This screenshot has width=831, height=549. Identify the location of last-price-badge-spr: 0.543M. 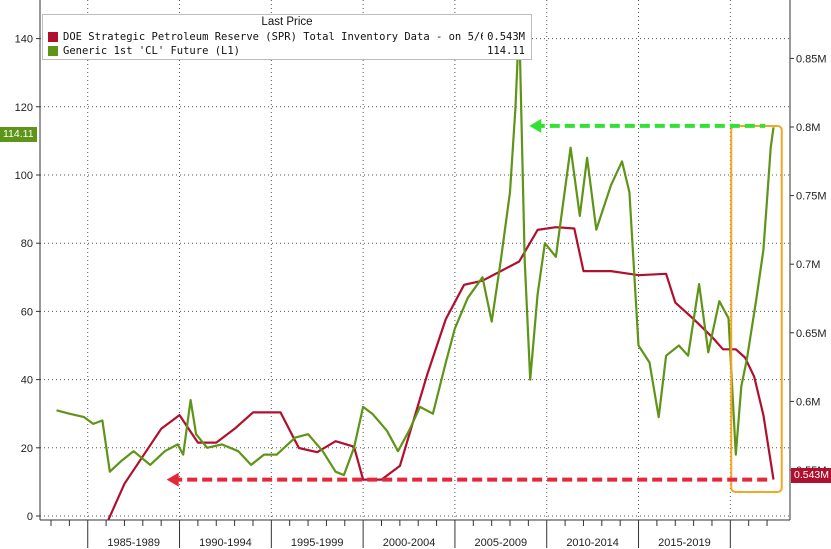
(811, 475).